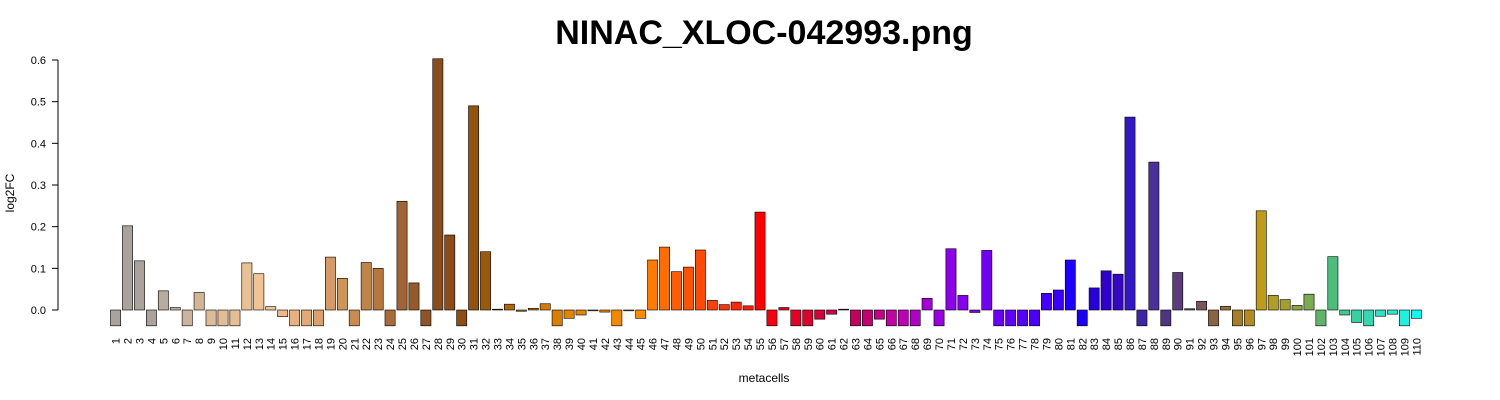  I want to click on x-tick-label-82: 82, so click(1083, 344).